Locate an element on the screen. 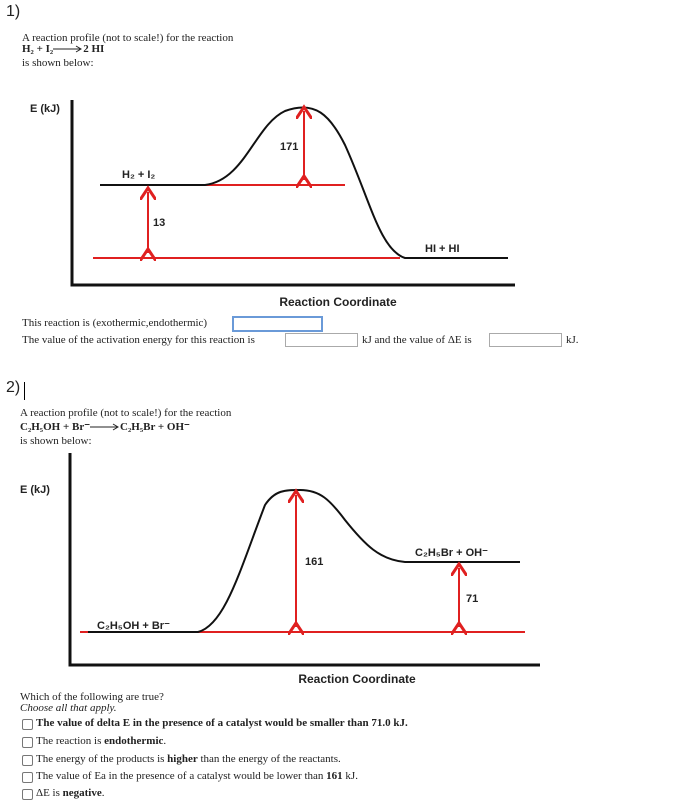  delta-label: 13 is located at coordinates (159, 223).